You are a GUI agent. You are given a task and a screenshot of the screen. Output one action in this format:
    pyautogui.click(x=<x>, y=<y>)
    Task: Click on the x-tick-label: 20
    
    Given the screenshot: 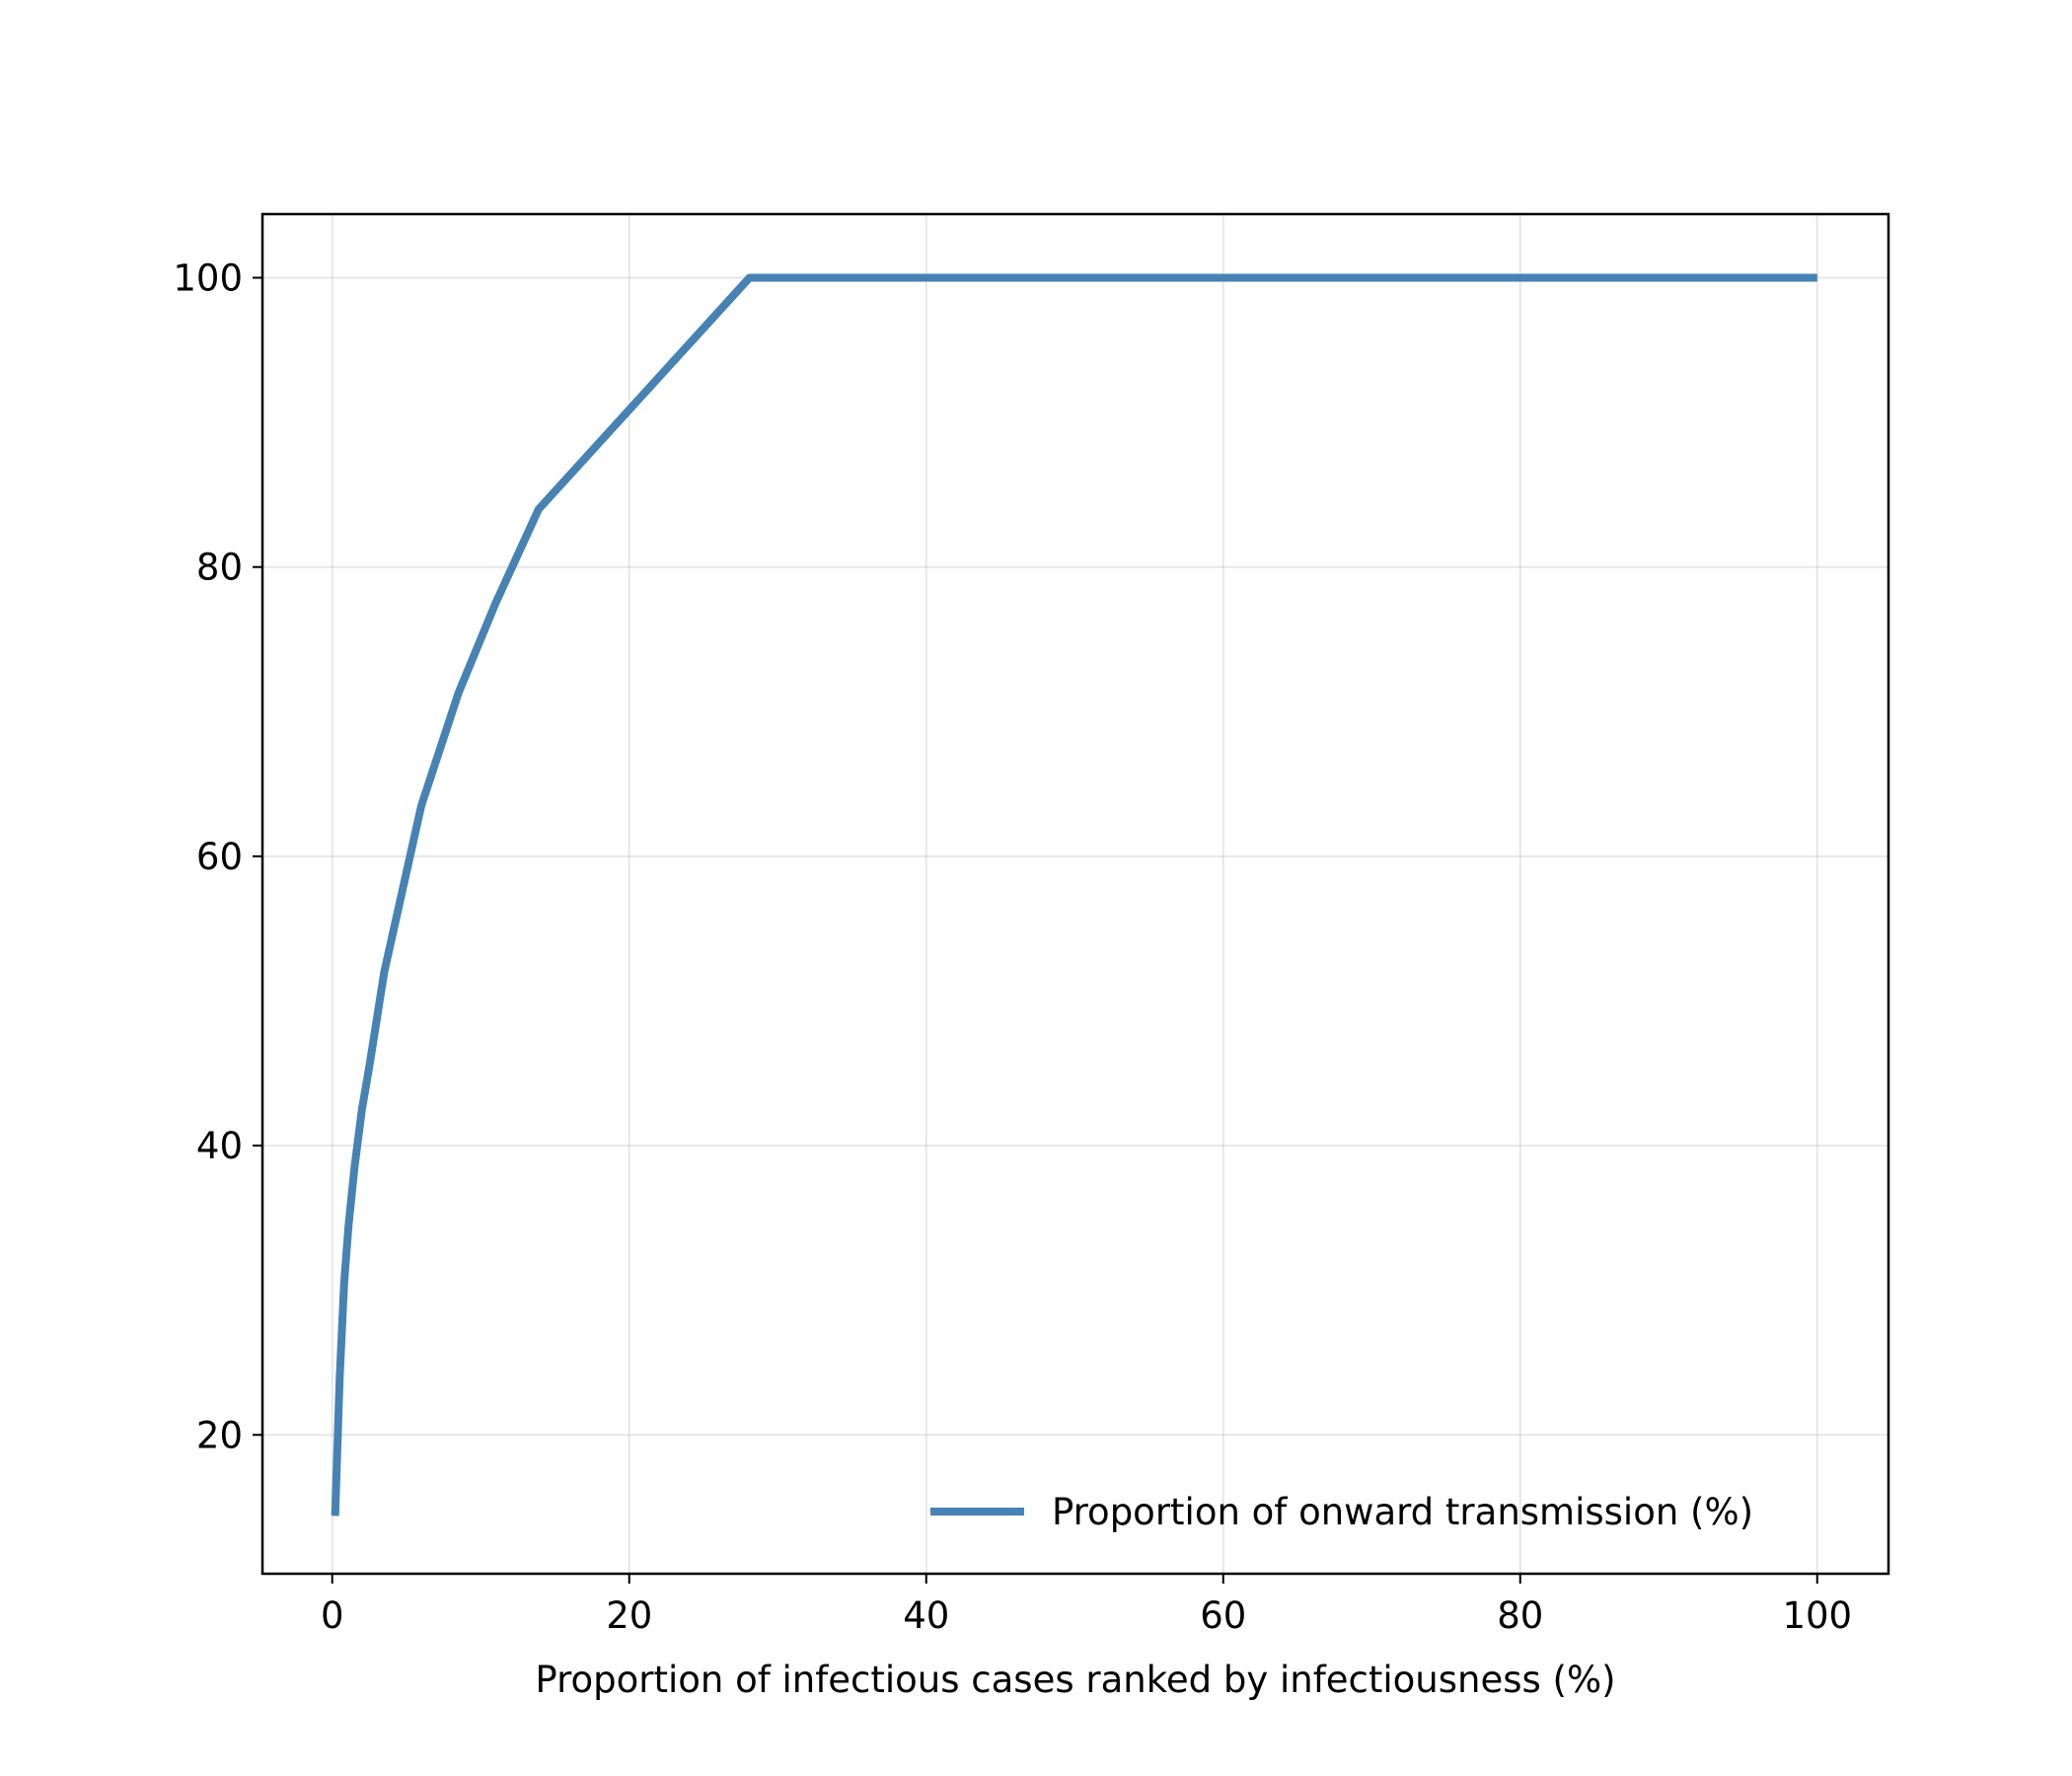 What is the action you would take?
    pyautogui.click(x=629, y=1616)
    